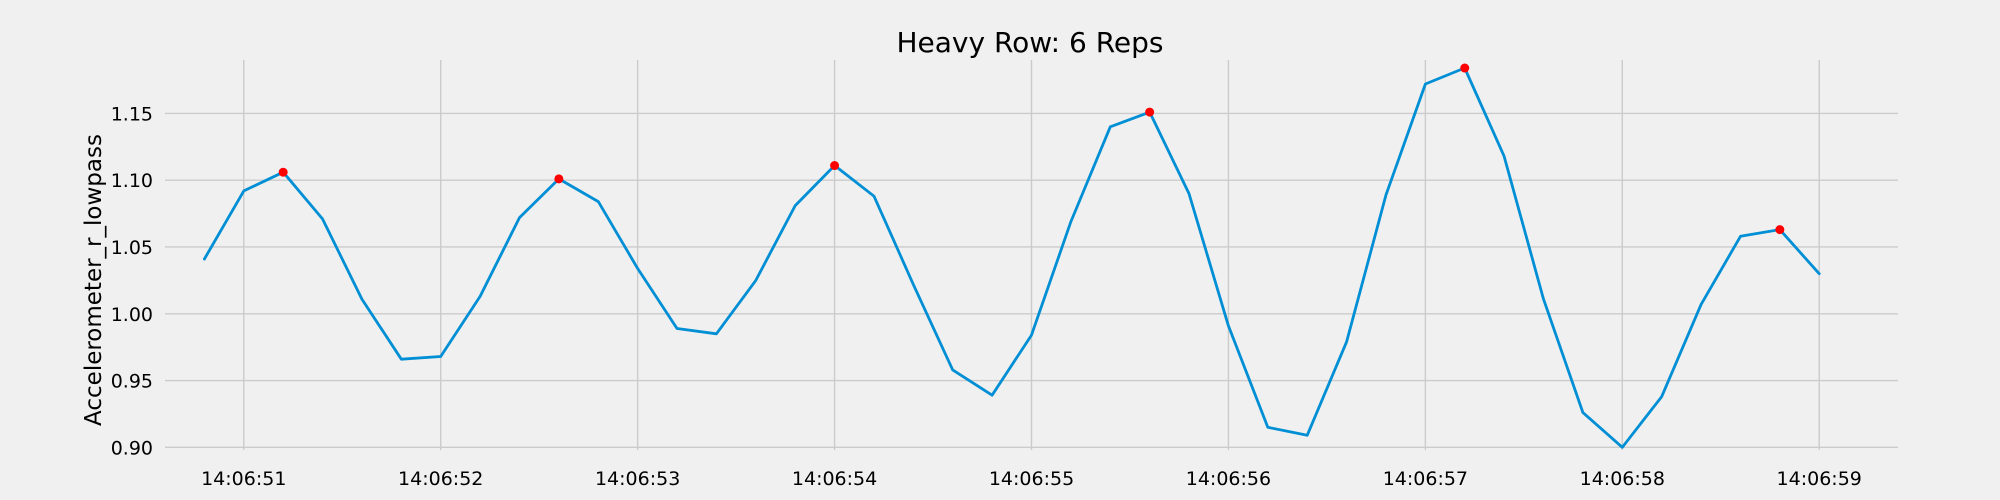 Image resolution: width=2000 pixels, height=500 pixels. What do you see at coordinates (637, 479) in the screenshot?
I see `x-tick-label: 14:06:53` at bounding box center [637, 479].